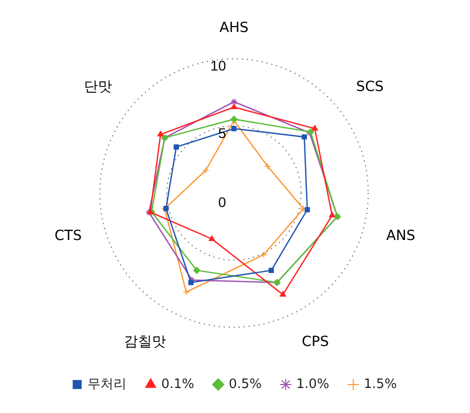 Image resolution: width=470 pixels, height=413 pixels. What do you see at coordinates (222, 202) in the screenshot?
I see `y-tick-label: 0` at bounding box center [222, 202].